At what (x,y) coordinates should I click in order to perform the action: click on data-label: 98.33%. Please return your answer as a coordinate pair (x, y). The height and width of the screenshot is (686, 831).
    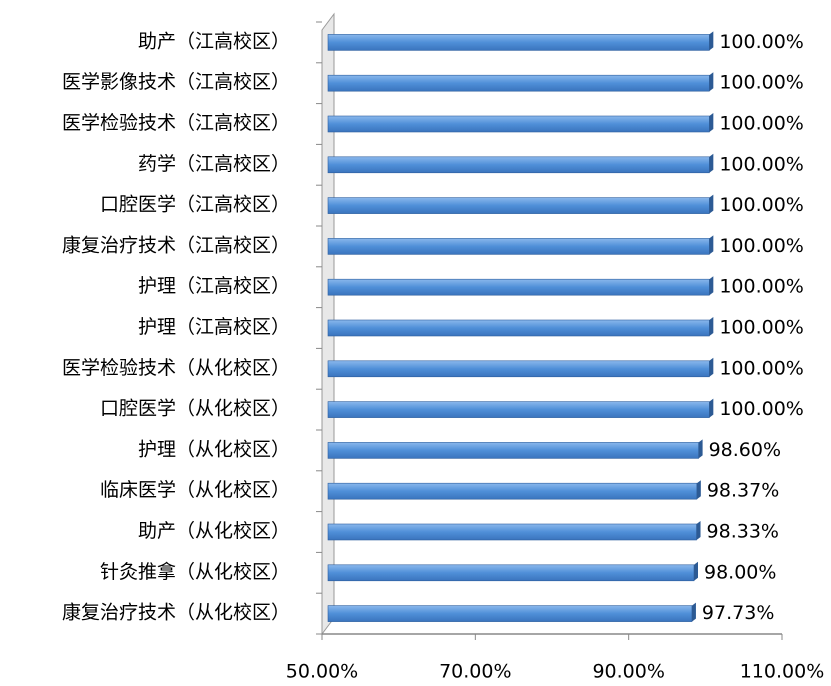
    Looking at the image, I should click on (743, 532).